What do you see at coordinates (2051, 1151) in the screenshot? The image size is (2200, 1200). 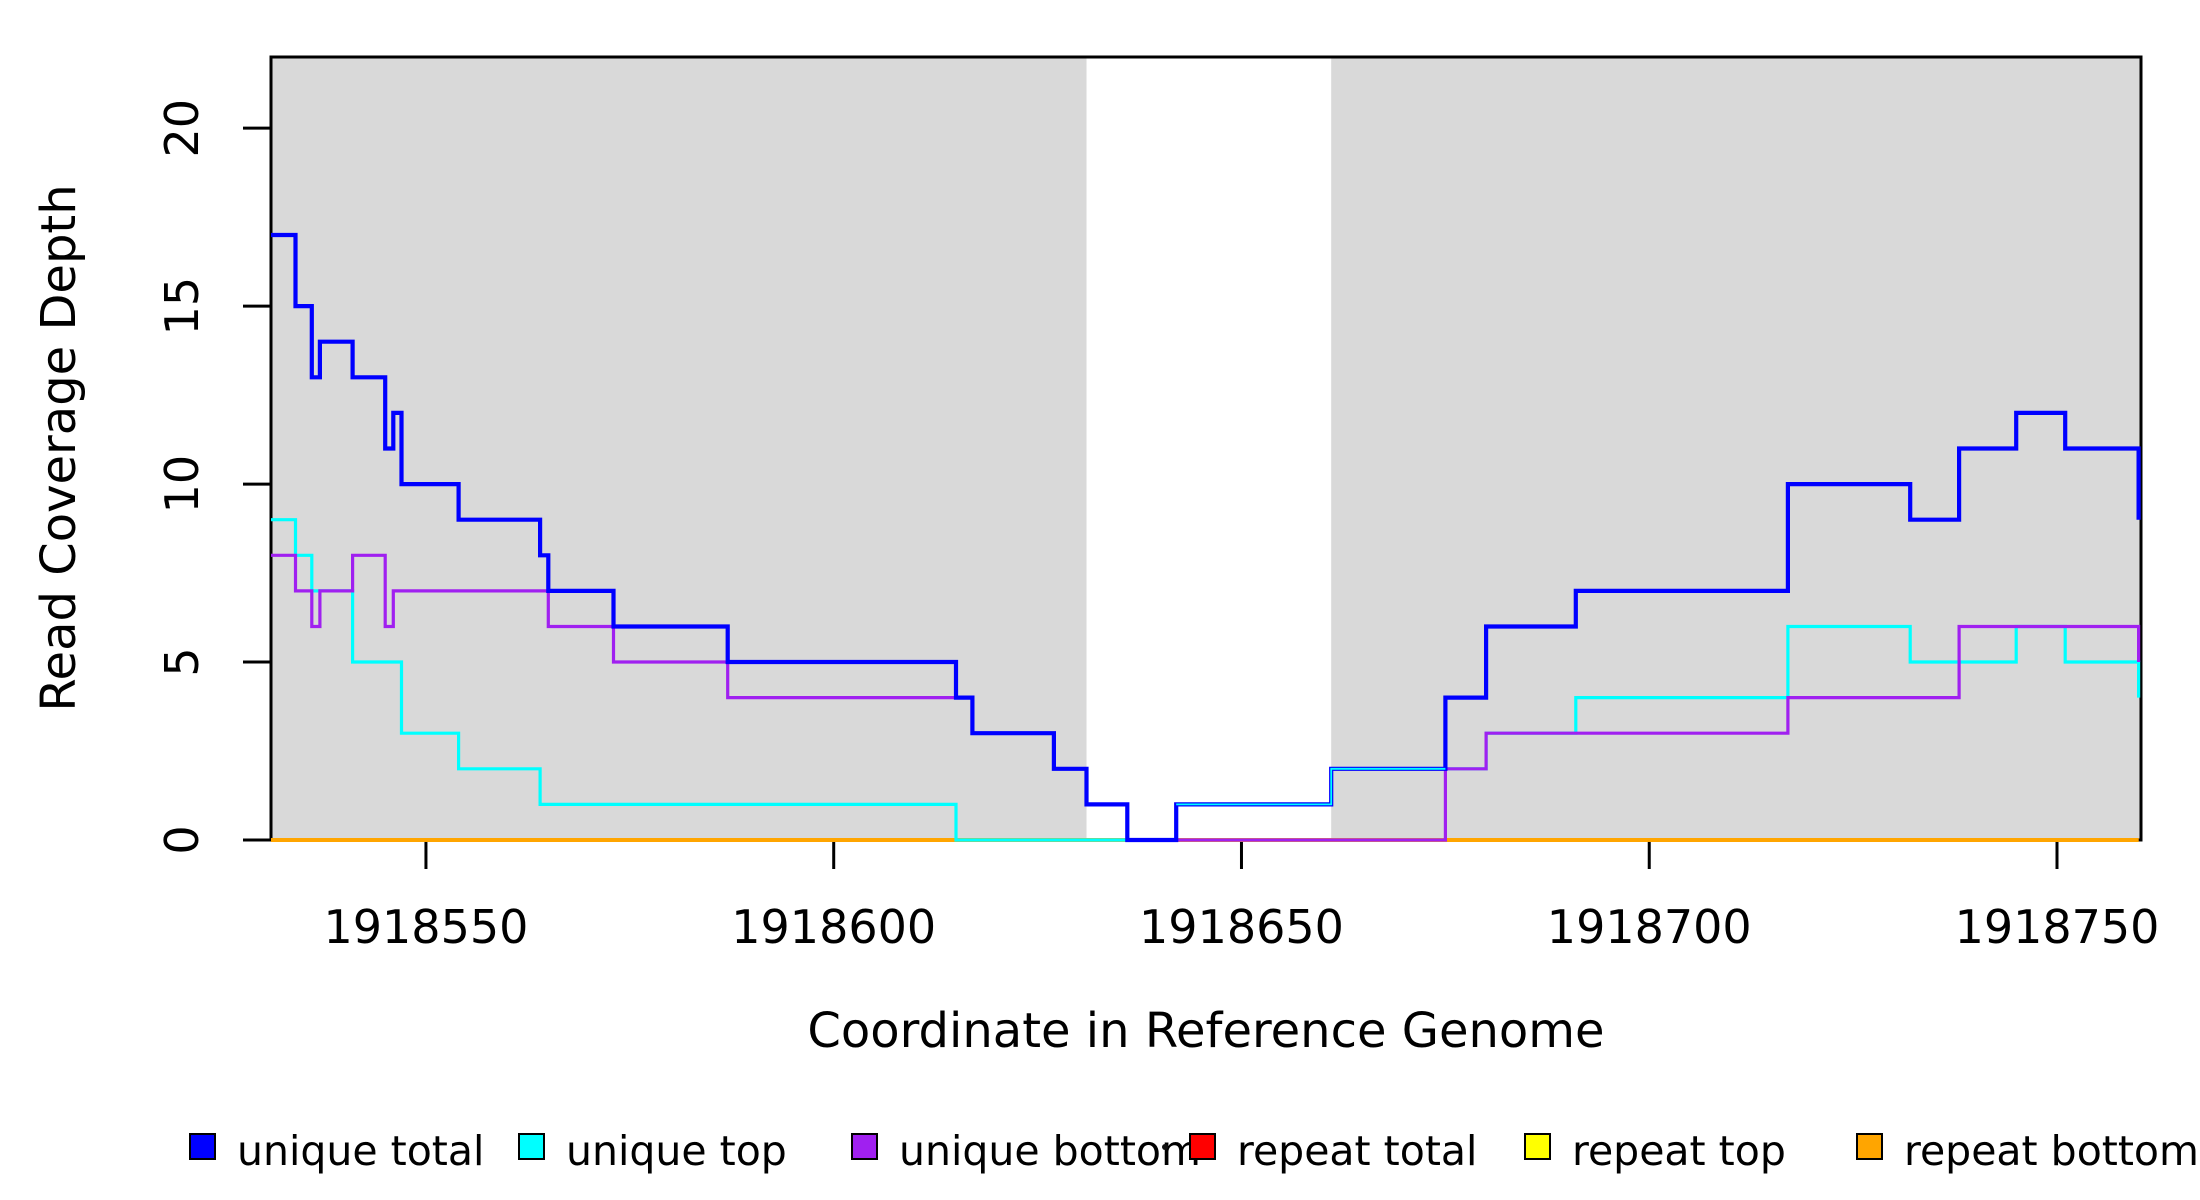 I see `legend-label: repeat bottom` at bounding box center [2051, 1151].